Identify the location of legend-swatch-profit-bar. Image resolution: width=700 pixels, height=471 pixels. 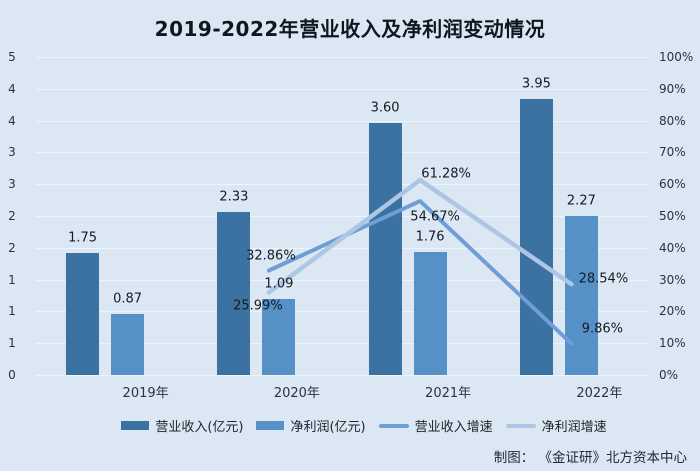
(270, 425).